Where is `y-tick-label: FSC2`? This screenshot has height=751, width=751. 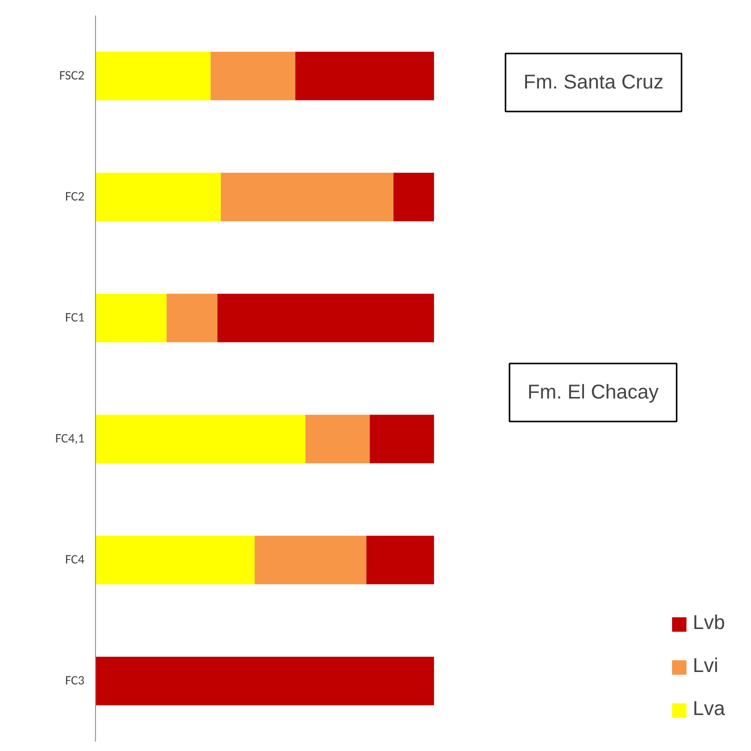
y-tick-label: FSC2 is located at coordinates (72, 76).